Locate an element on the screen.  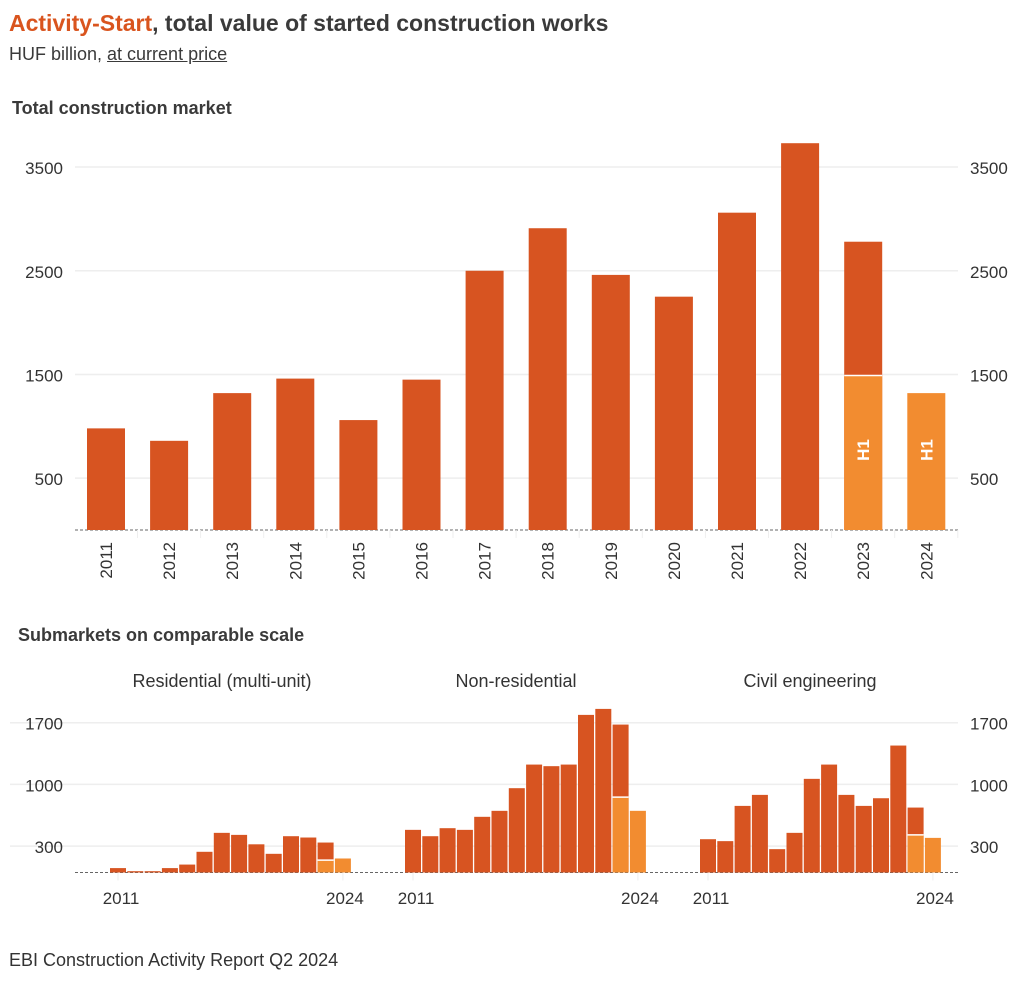
panel-title: Civil engineering is located at coordinates (809, 681).